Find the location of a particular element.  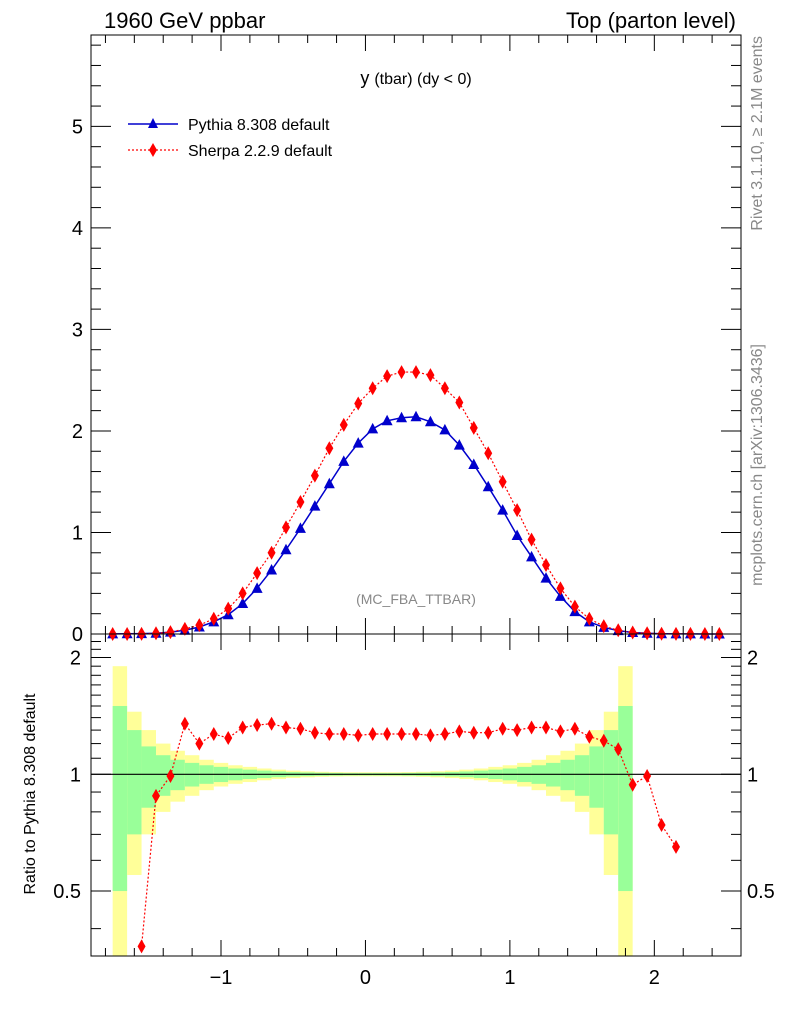

ratio-xtick-label: −1 is located at coordinates (221, 978).